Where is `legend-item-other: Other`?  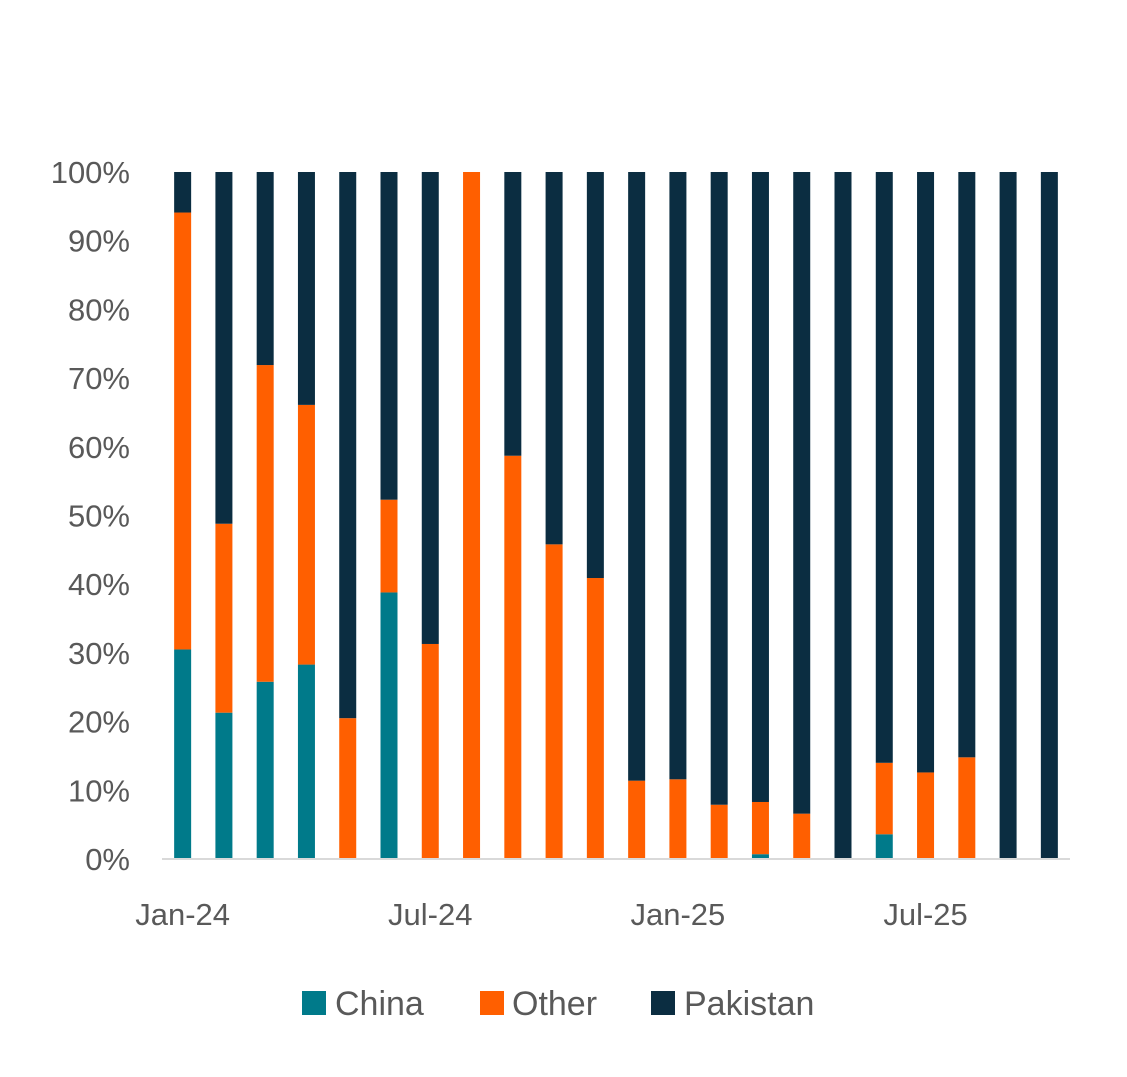 legend-item-other: Other is located at coordinates (538, 1004).